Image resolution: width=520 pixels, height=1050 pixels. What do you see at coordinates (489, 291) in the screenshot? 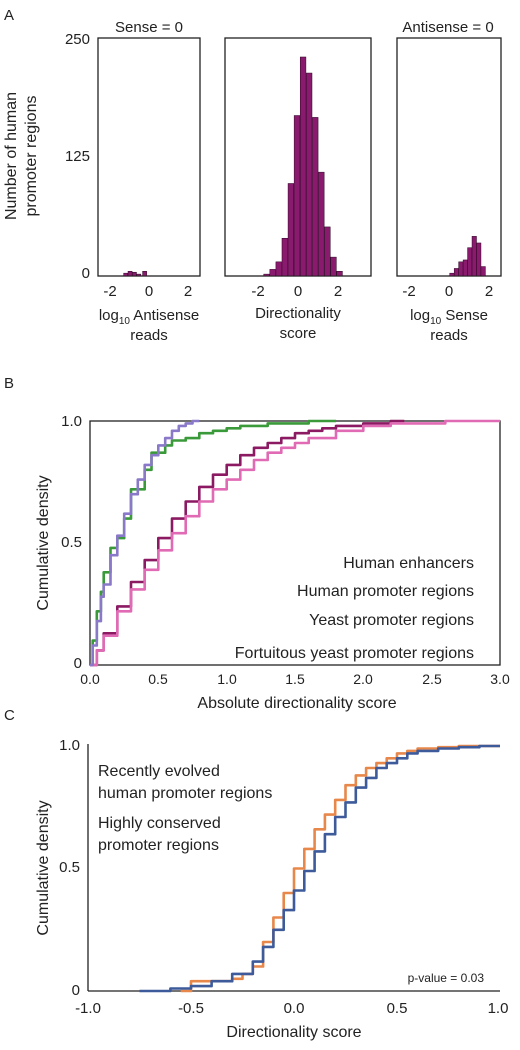
I see `a3-xtick-2: 2` at bounding box center [489, 291].